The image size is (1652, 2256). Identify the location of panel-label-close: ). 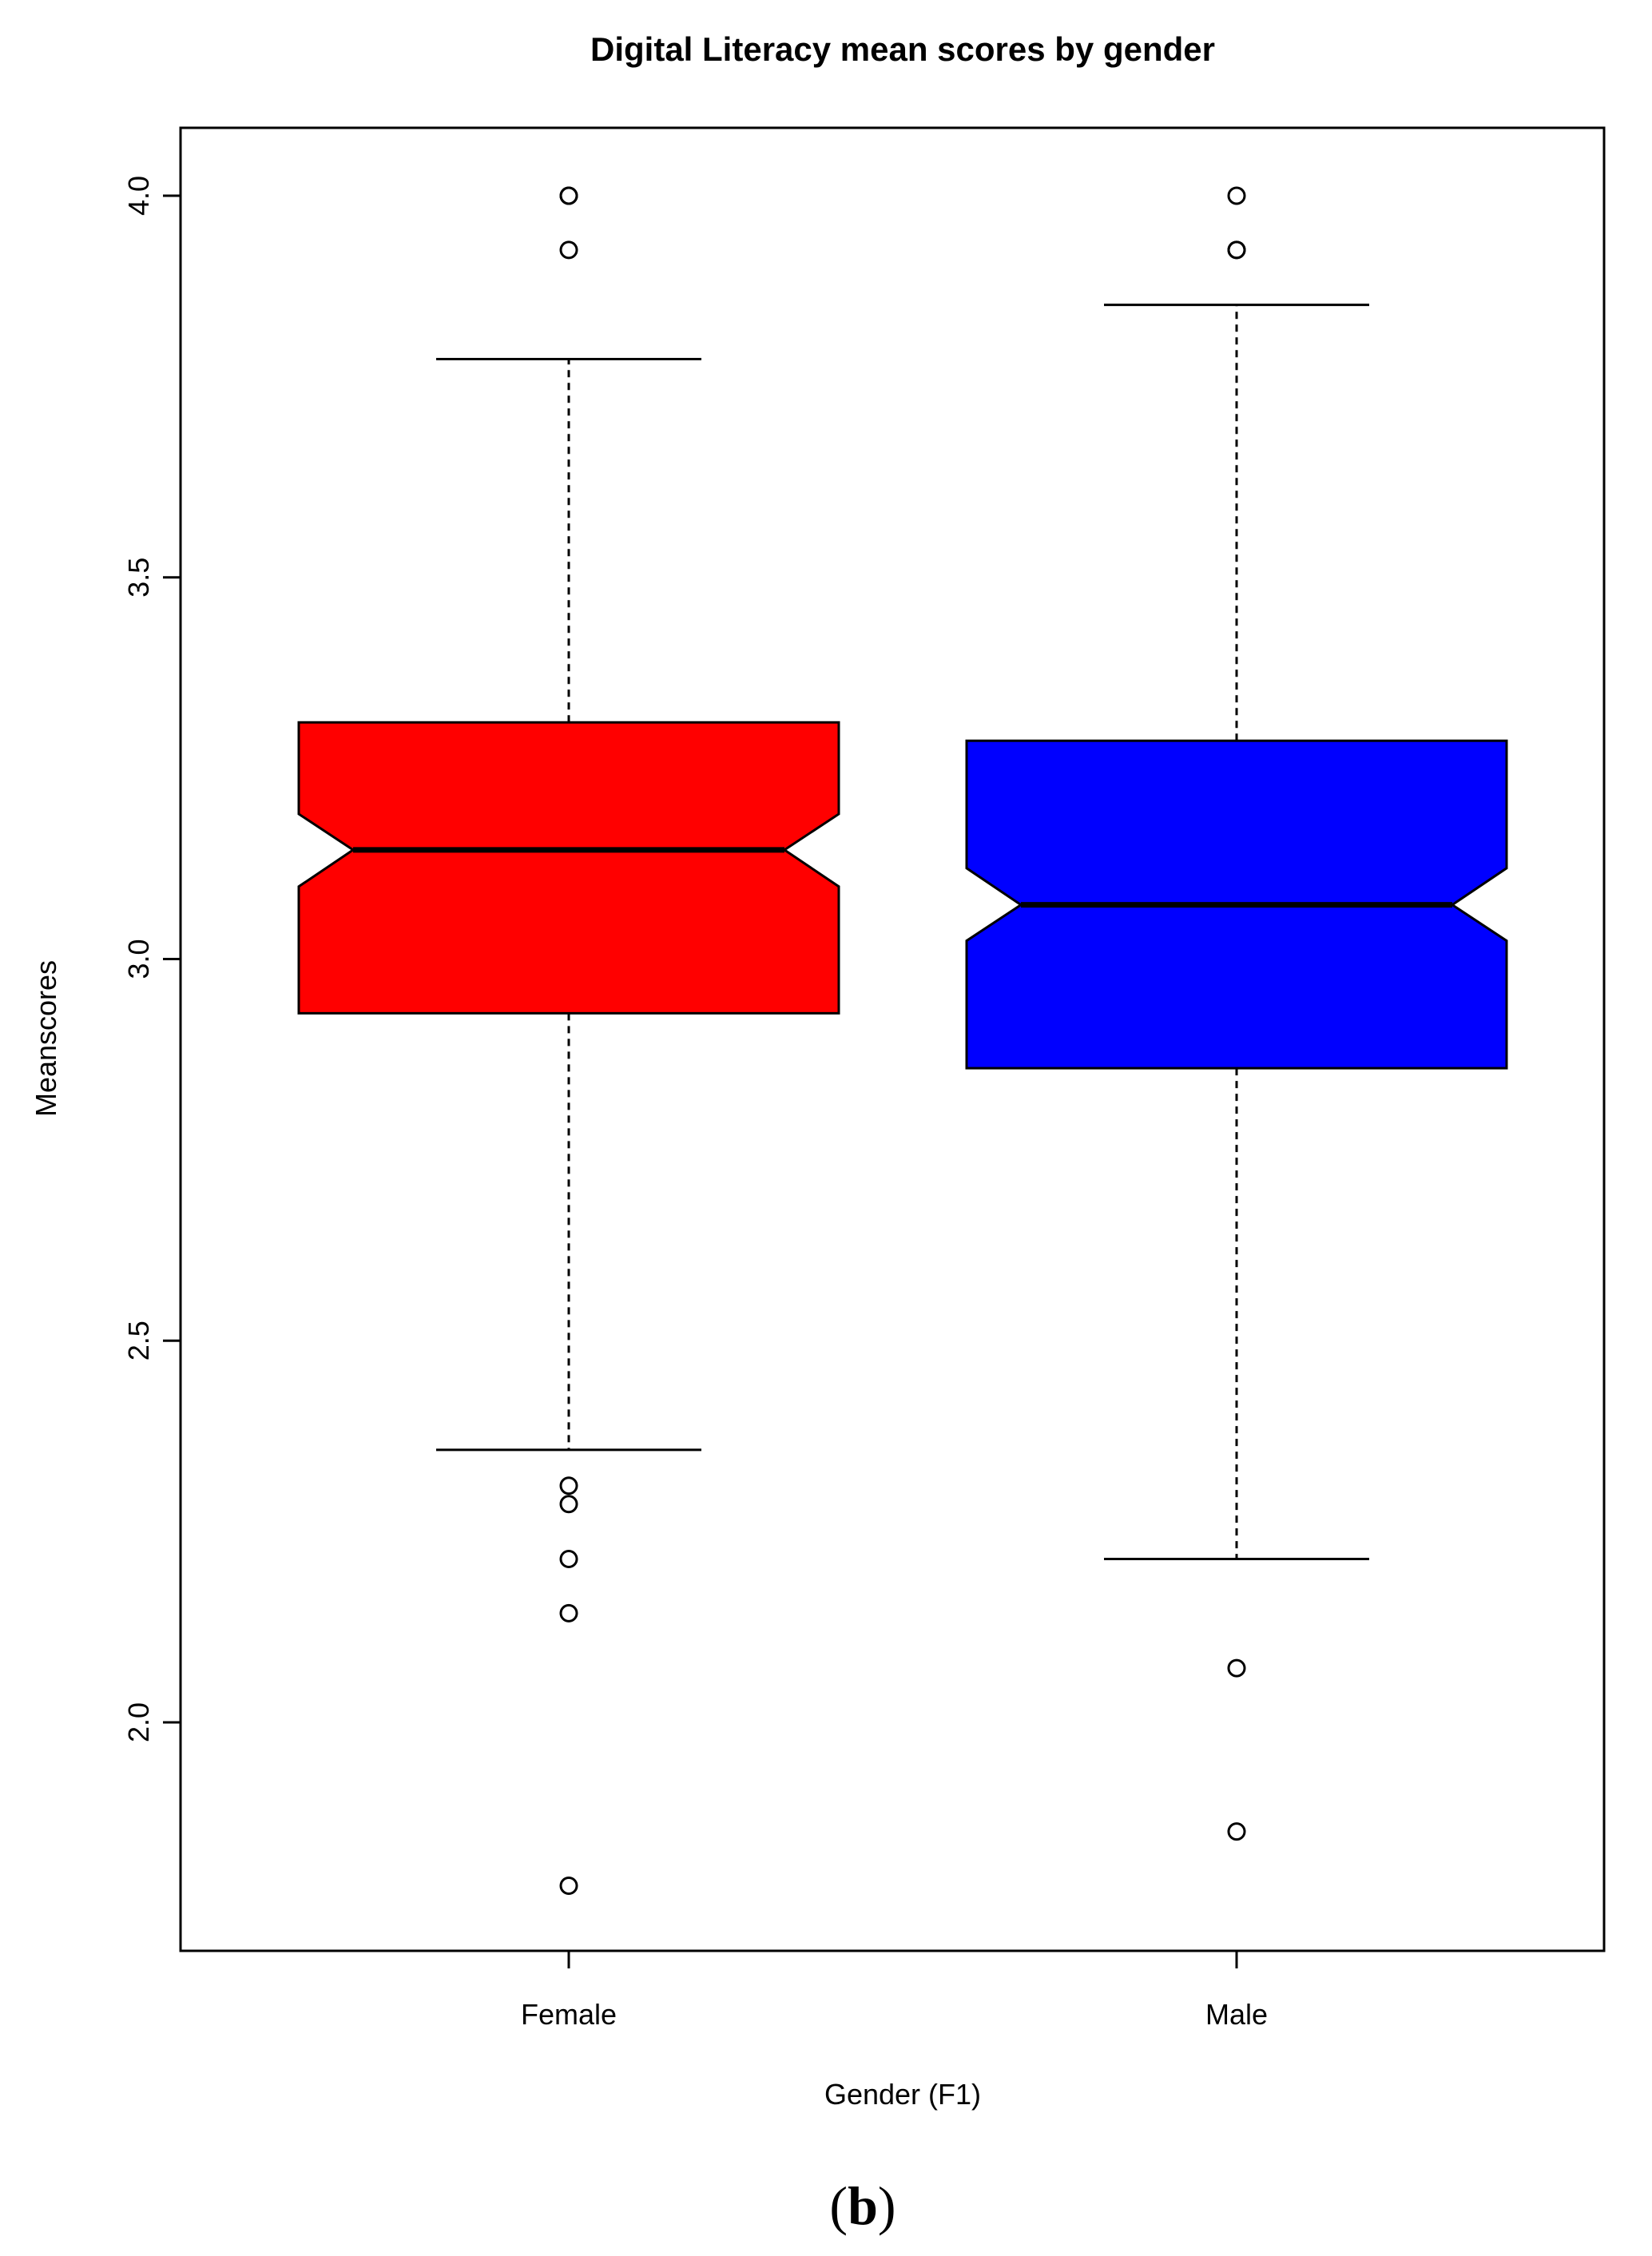
(887, 2205).